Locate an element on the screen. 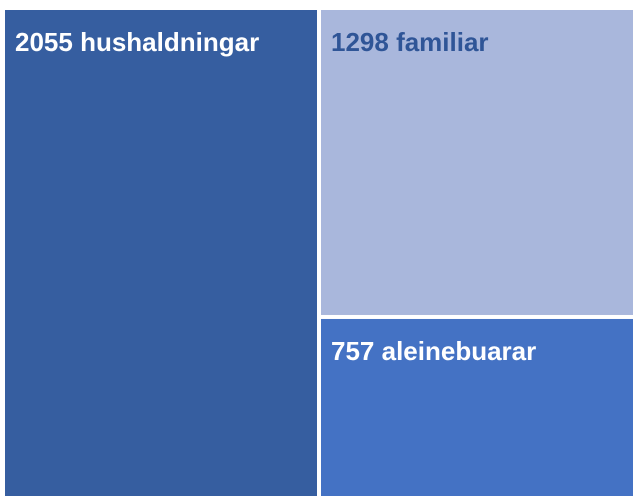 This screenshot has width=633, height=496. tile-label: 2055 hushaldningar is located at coordinates (137, 42).